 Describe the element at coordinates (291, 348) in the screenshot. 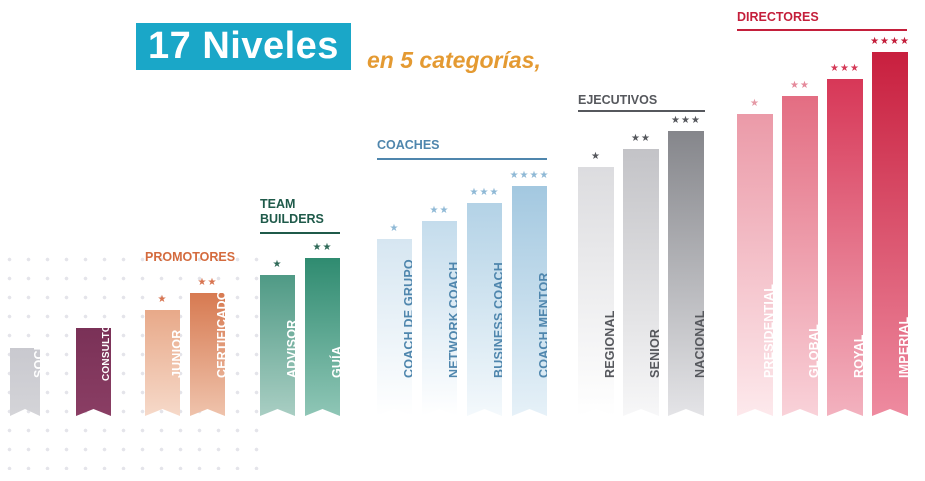

I see `level-label: ADVISOR` at that location.